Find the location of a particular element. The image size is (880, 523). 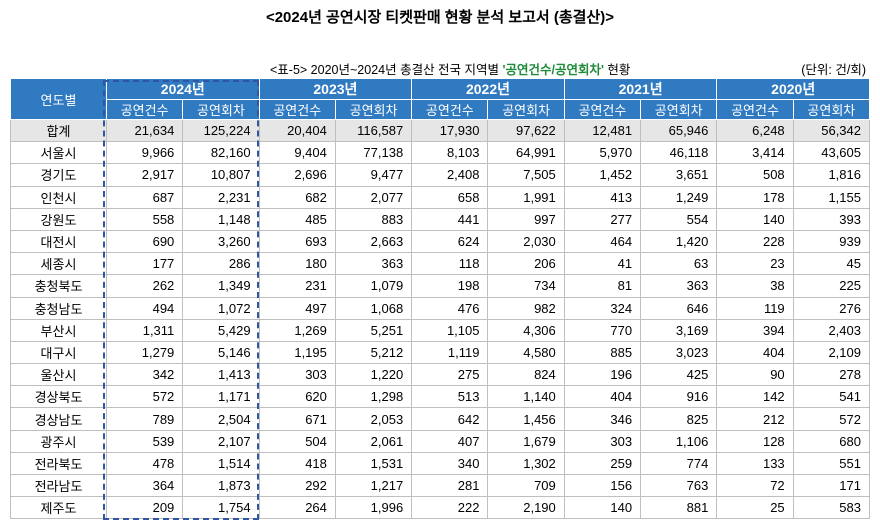

subheader-row: 공연건수 공연회차 공연건수 공연회차 공연건수 공연회차 공연건수 공연회차 공연건수 공연회차 is located at coordinates (441, 109).